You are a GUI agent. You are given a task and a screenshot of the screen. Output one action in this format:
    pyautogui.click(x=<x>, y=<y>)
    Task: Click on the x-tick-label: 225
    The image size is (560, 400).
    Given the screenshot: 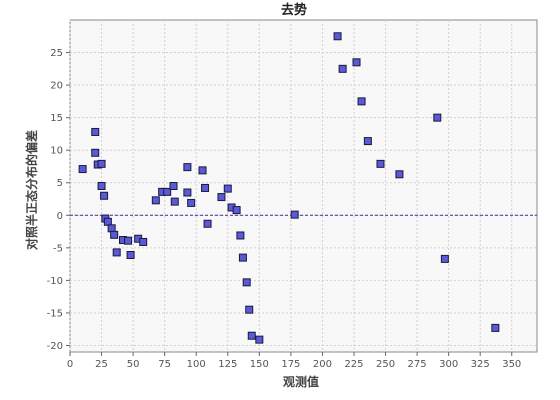 What is the action you would take?
    pyautogui.click(x=353, y=364)
    